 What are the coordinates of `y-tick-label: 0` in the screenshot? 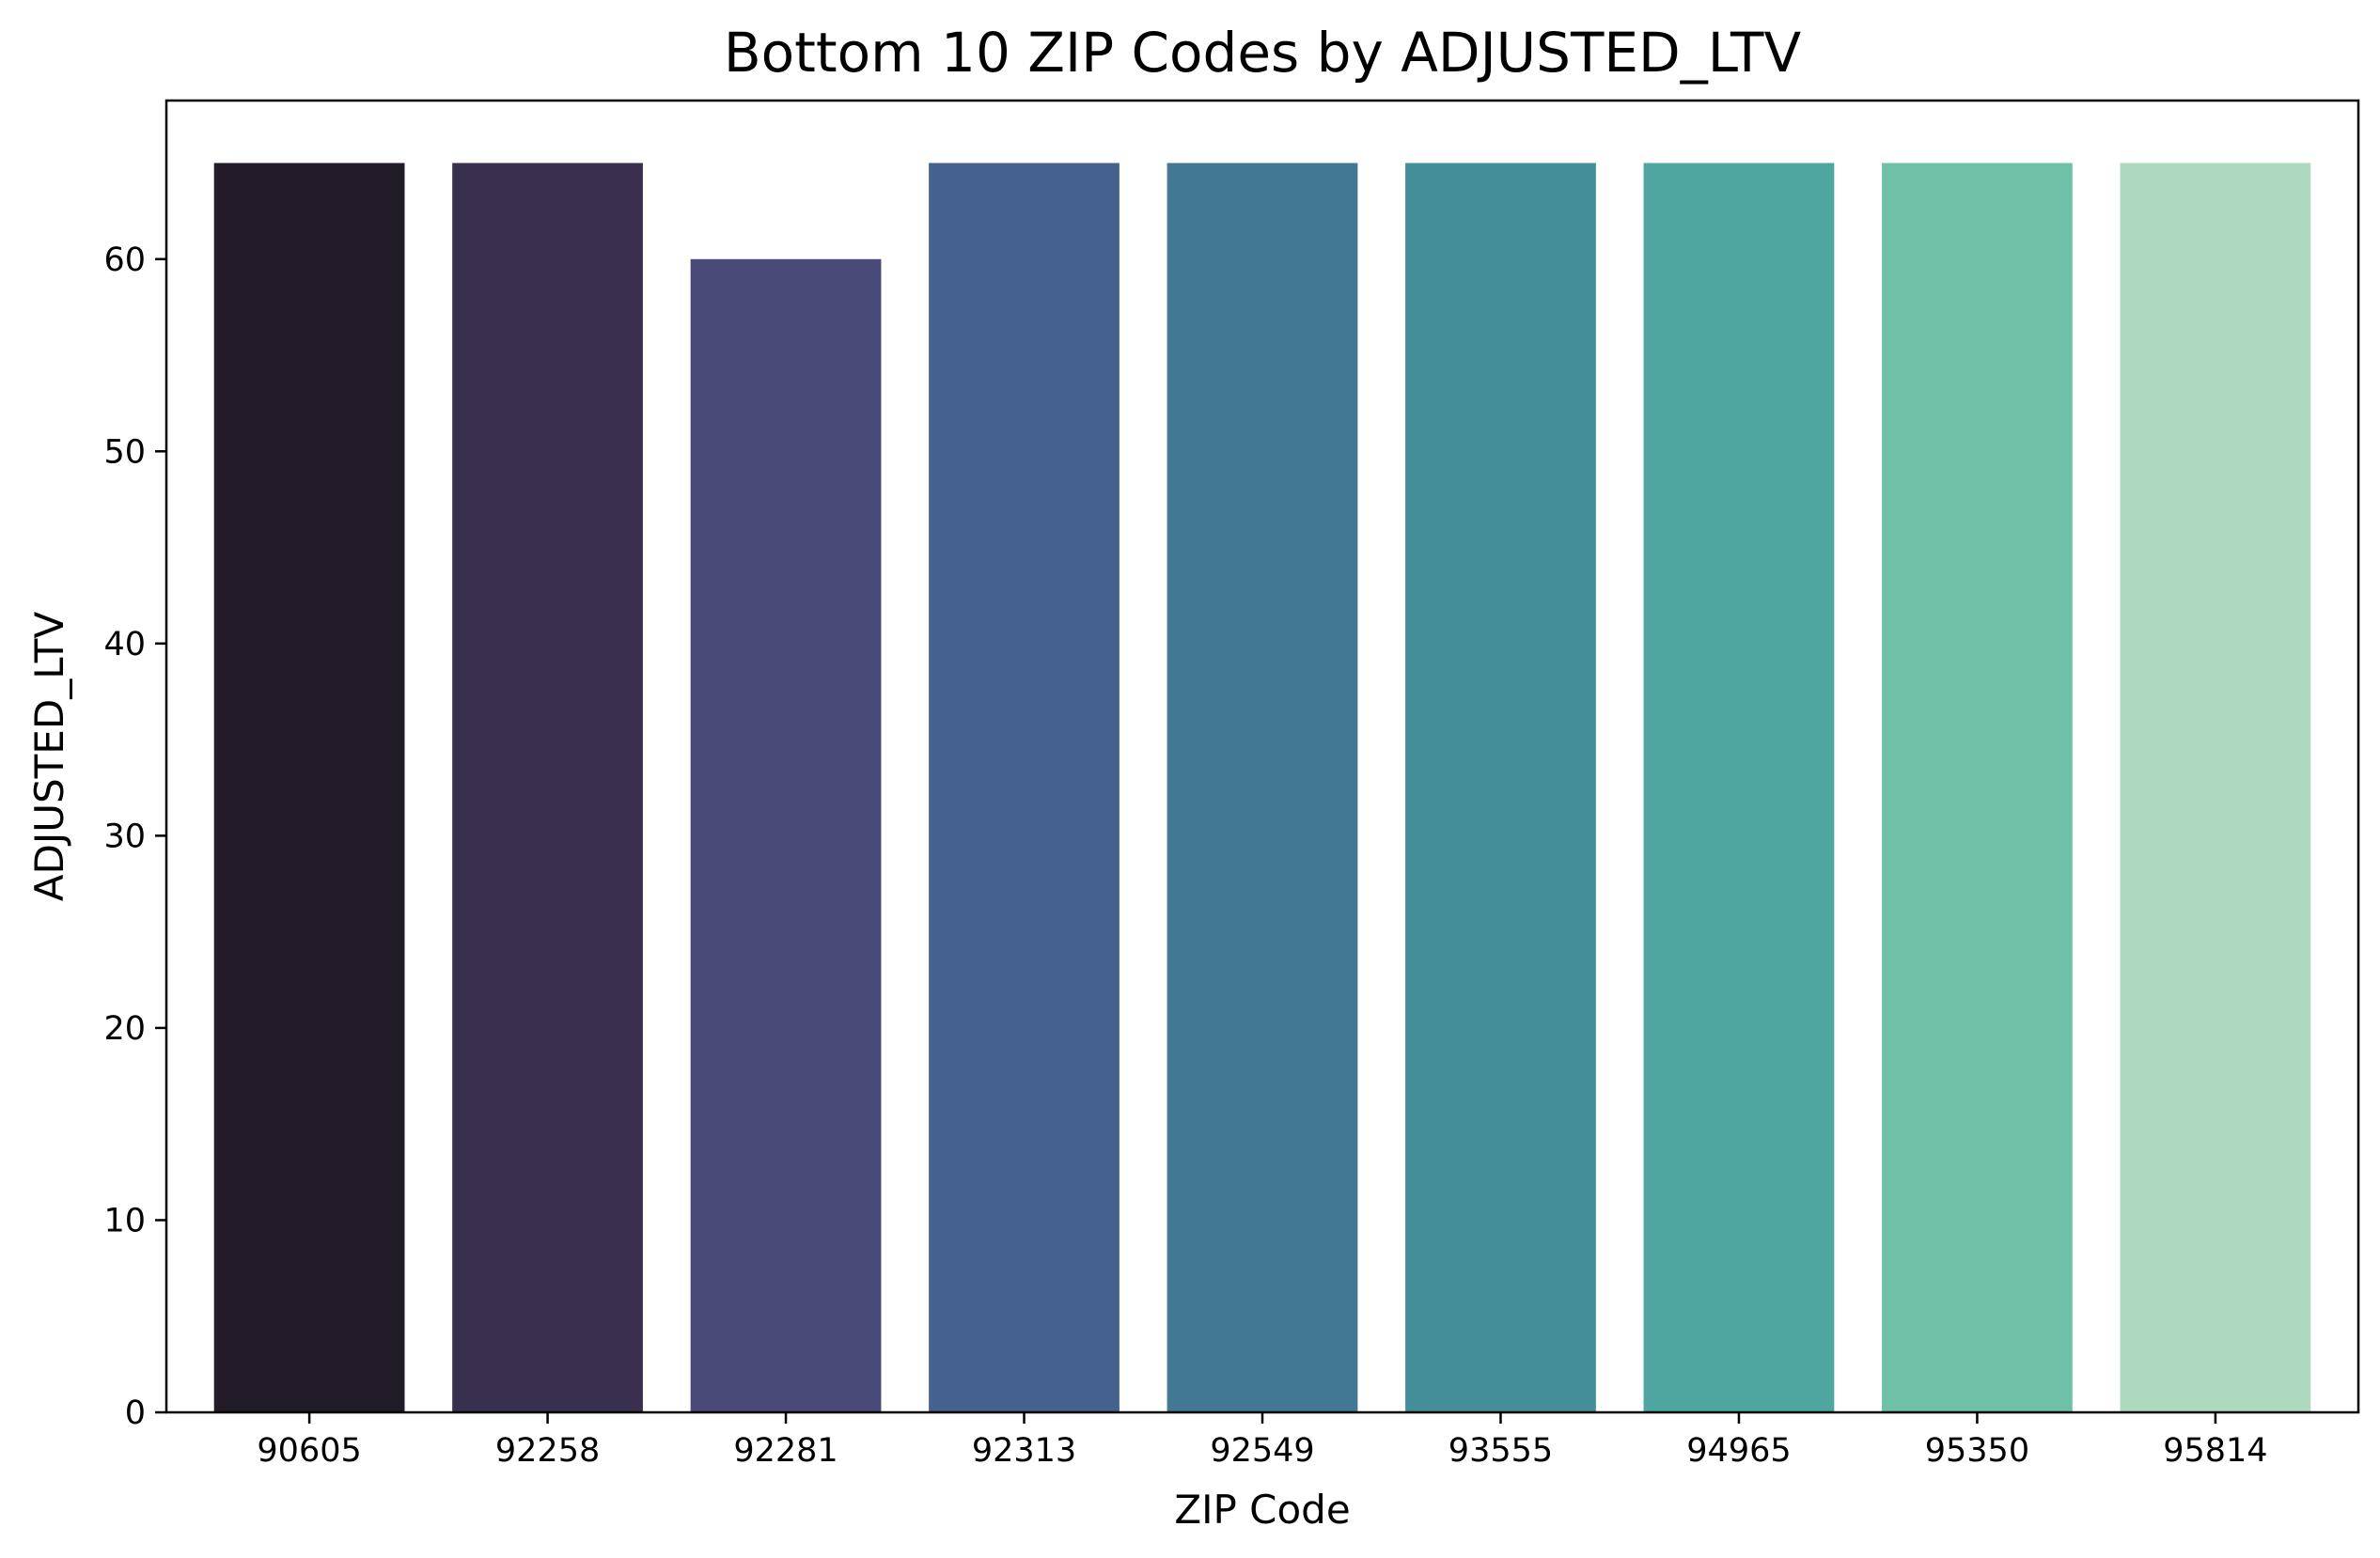 It's located at (135, 1413).